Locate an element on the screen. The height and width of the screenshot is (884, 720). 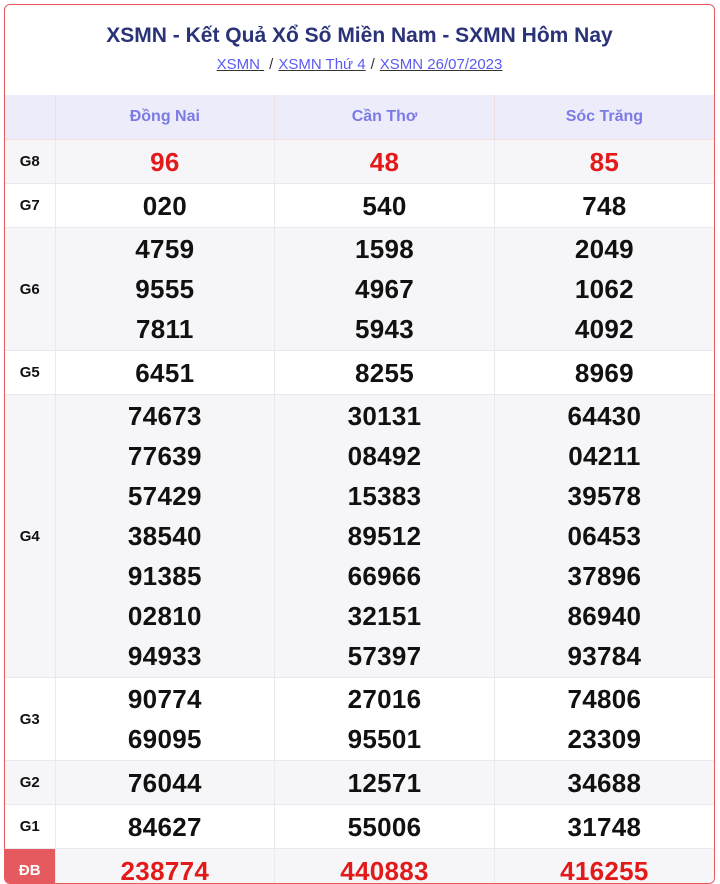
prize-number: 08492 is located at coordinates (384, 456).